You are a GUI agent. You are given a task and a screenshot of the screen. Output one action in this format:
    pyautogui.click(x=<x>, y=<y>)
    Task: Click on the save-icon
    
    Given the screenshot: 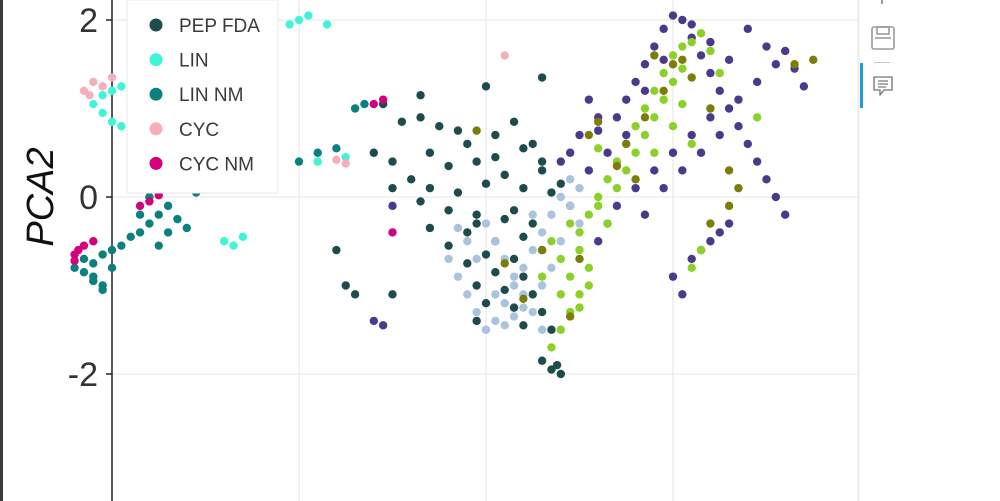 What is the action you would take?
    pyautogui.click(x=883, y=38)
    